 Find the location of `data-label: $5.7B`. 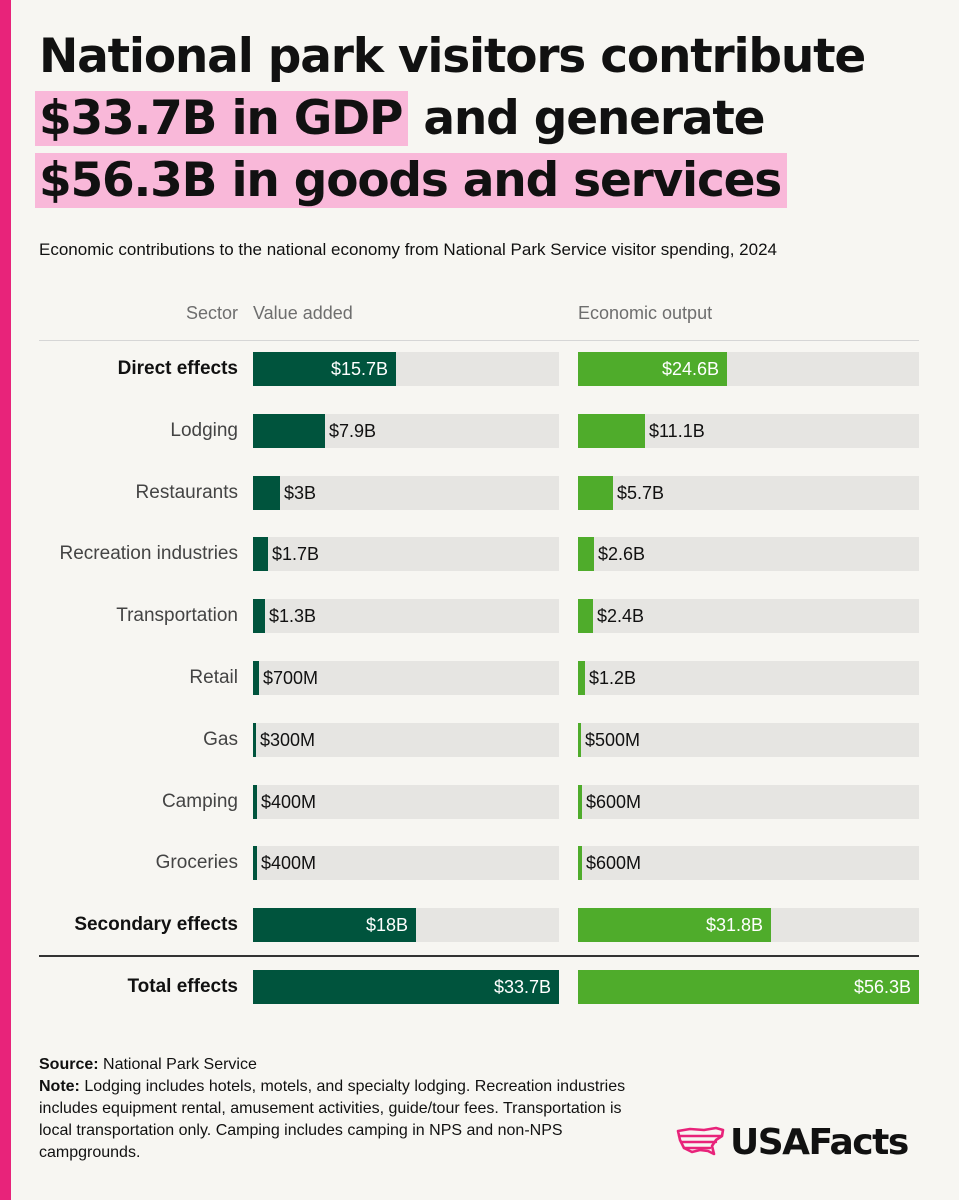

data-label: $5.7B is located at coordinates (641, 493).